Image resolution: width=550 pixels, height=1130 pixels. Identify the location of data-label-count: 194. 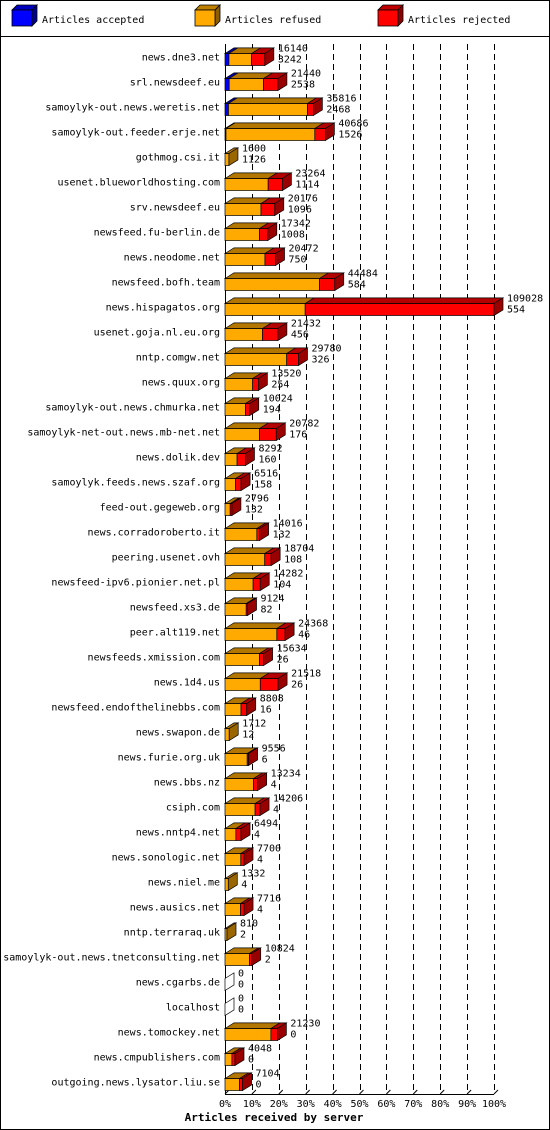
(272, 410).